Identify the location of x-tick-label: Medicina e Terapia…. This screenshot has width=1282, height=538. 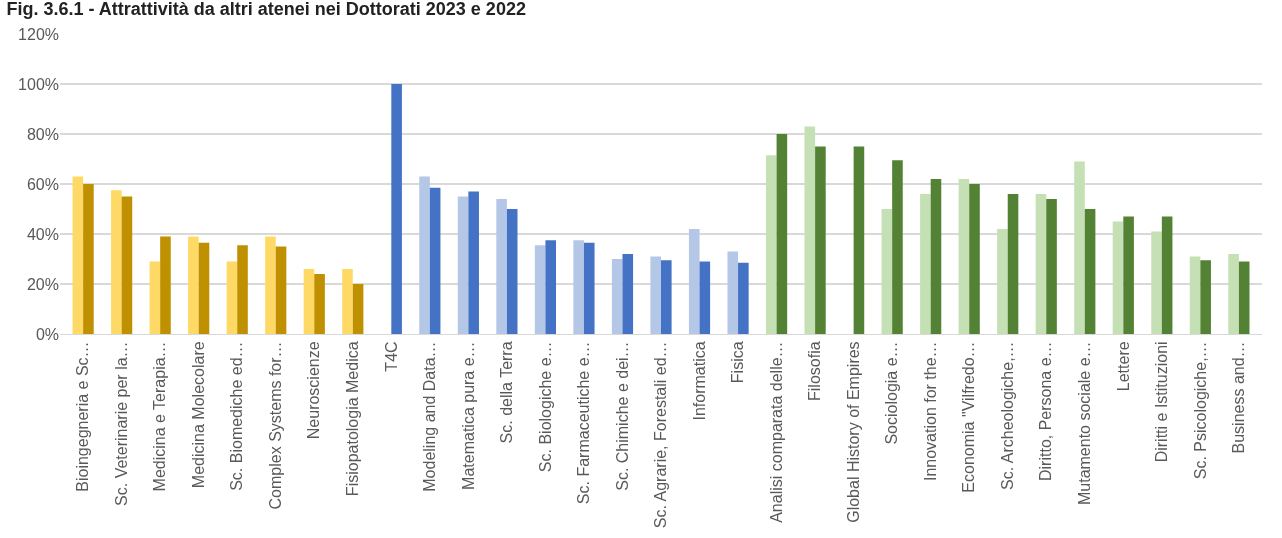
(160, 416).